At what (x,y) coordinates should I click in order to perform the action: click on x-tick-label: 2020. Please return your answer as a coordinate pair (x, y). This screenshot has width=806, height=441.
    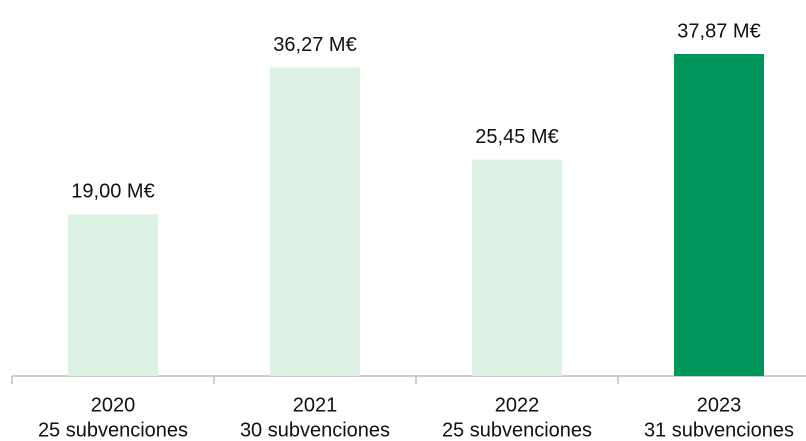
    Looking at the image, I should click on (113, 405).